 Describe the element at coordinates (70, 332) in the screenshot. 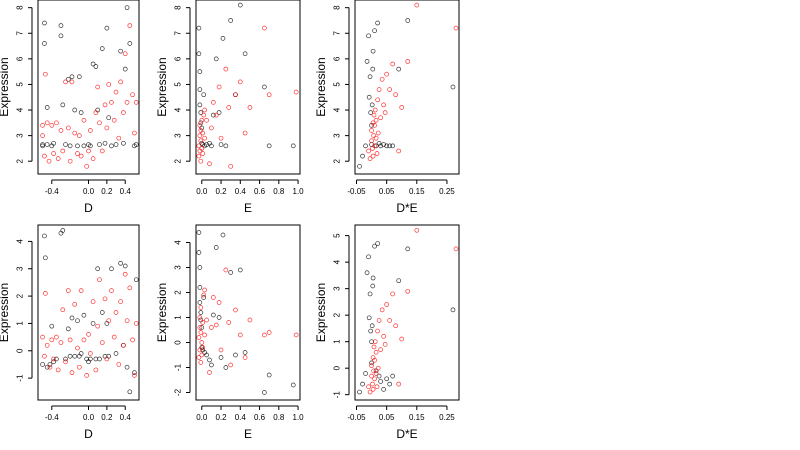

I see `chart-panel-4: -0.4 0.0 0.2 0.4 D -1 0 1 2 3 4 Expression` at that location.